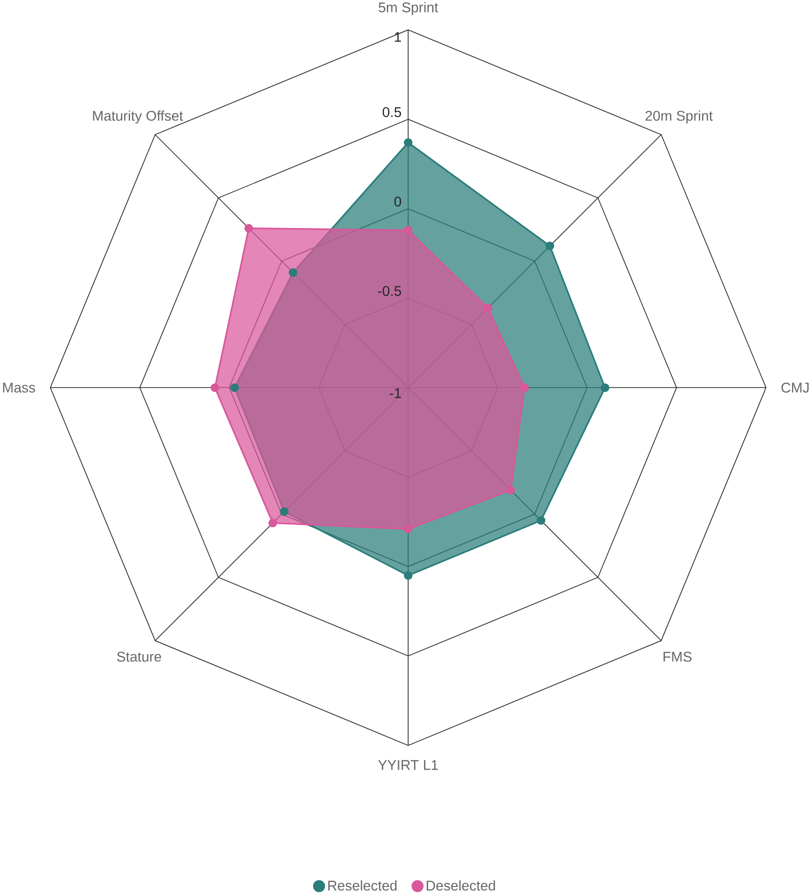 The width and height of the screenshot is (812, 896). Describe the element at coordinates (392, 112) in the screenshot. I see `y-tick-label: 0.5` at that location.